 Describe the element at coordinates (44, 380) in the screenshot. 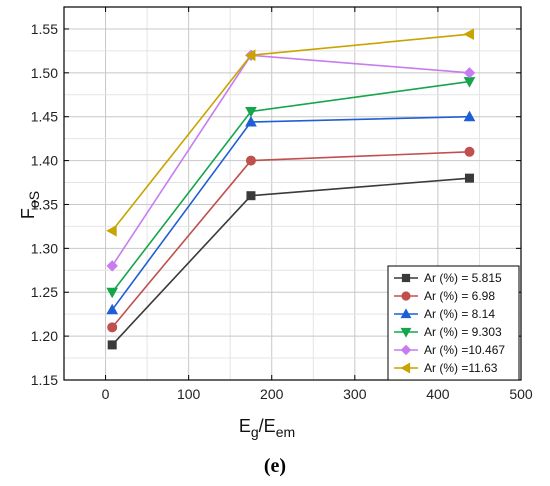

I see `y-tick-label: 1.15` at that location.